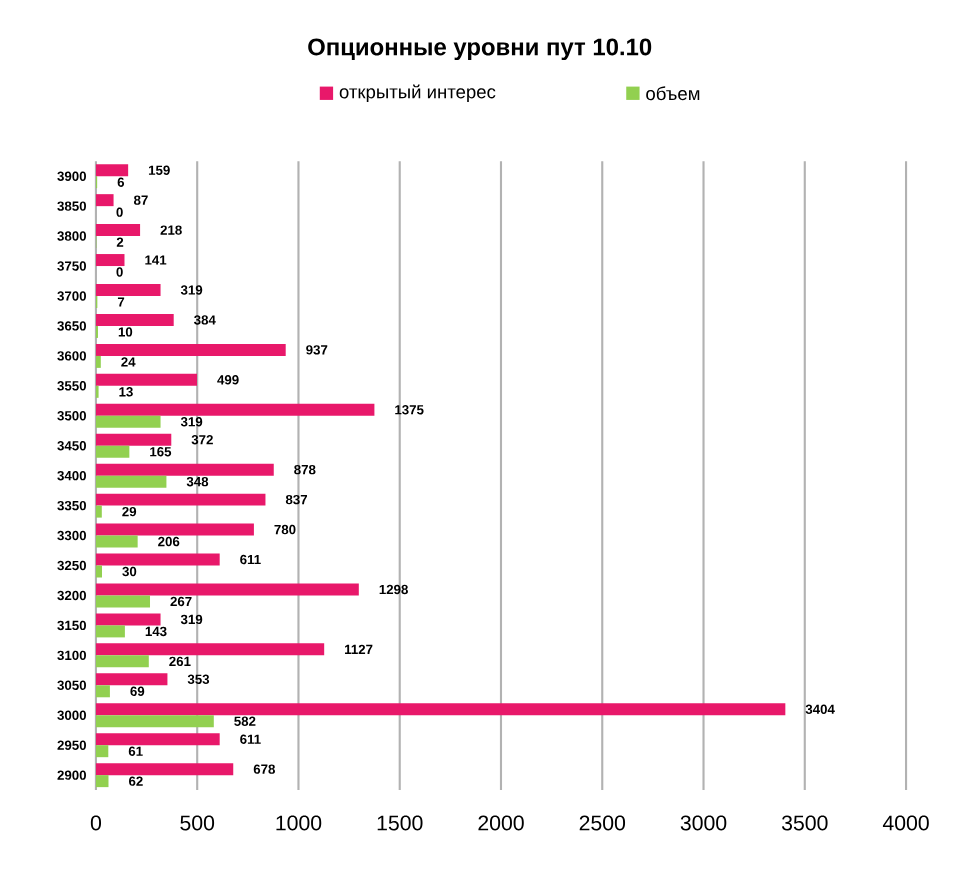 The height and width of the screenshot is (884, 962). What do you see at coordinates (197, 823) in the screenshot?
I see `x-tick-label: 500` at bounding box center [197, 823].